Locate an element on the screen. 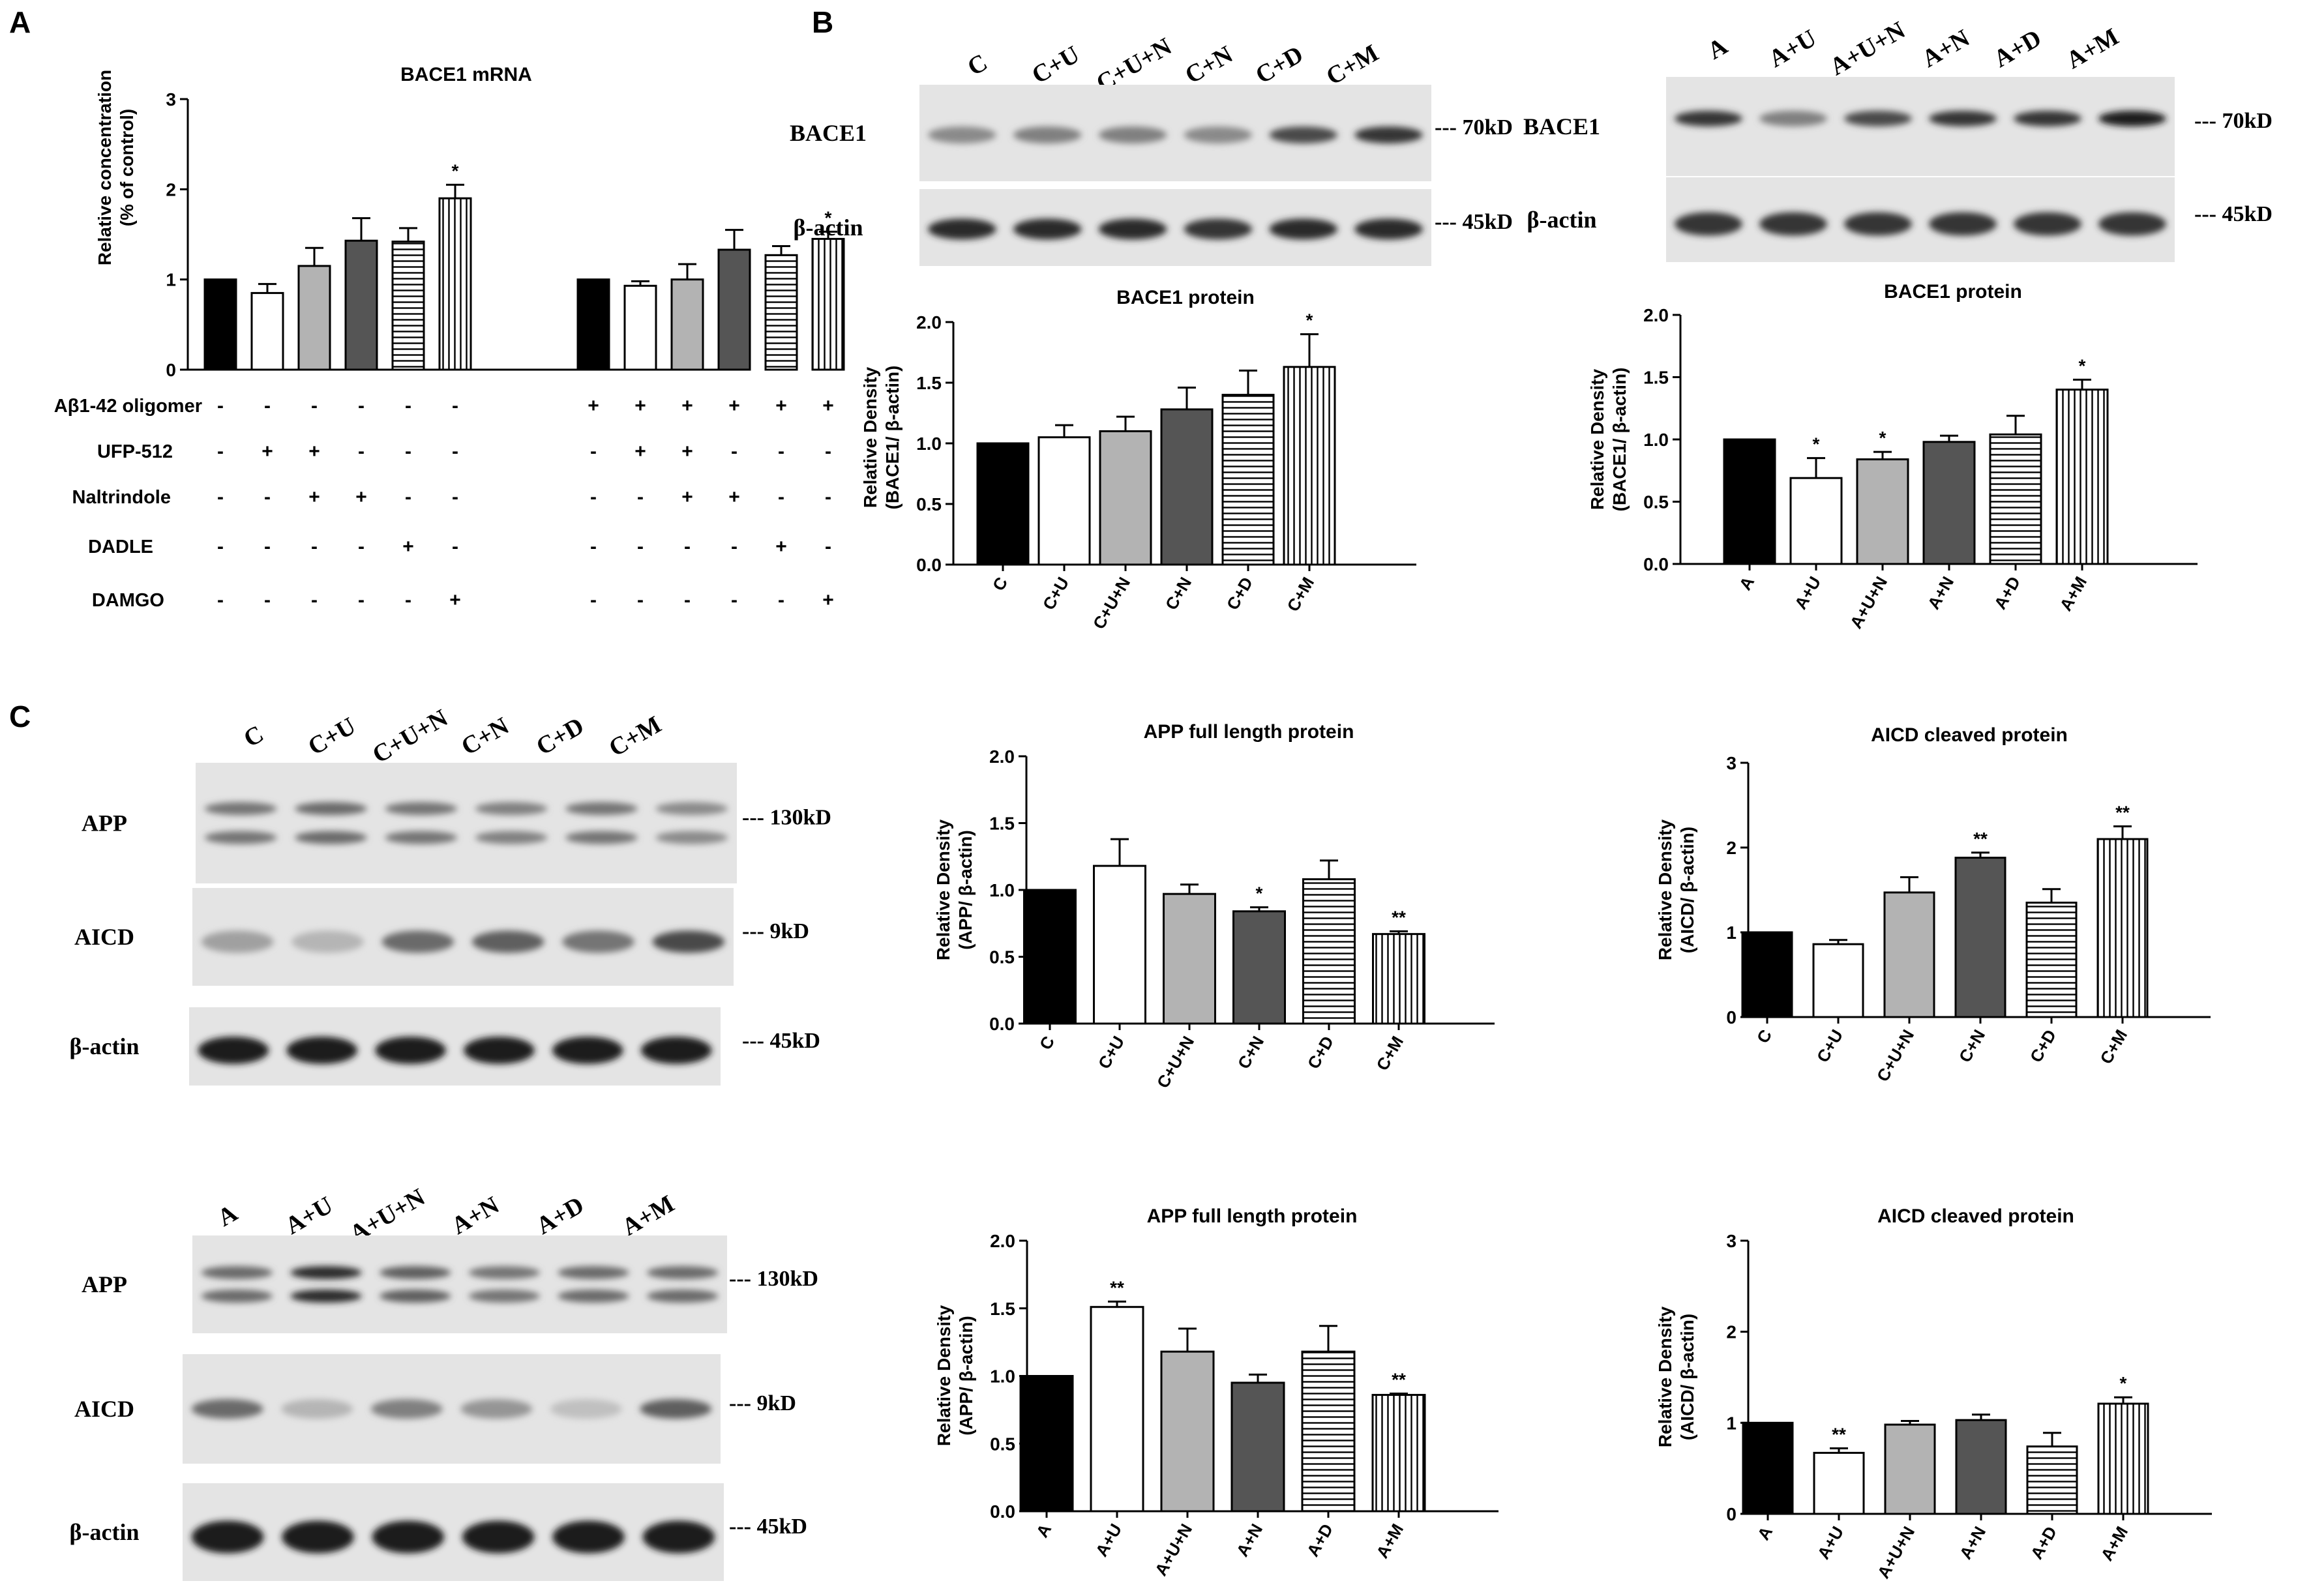  protein-label: APP is located at coordinates (105, 1284).